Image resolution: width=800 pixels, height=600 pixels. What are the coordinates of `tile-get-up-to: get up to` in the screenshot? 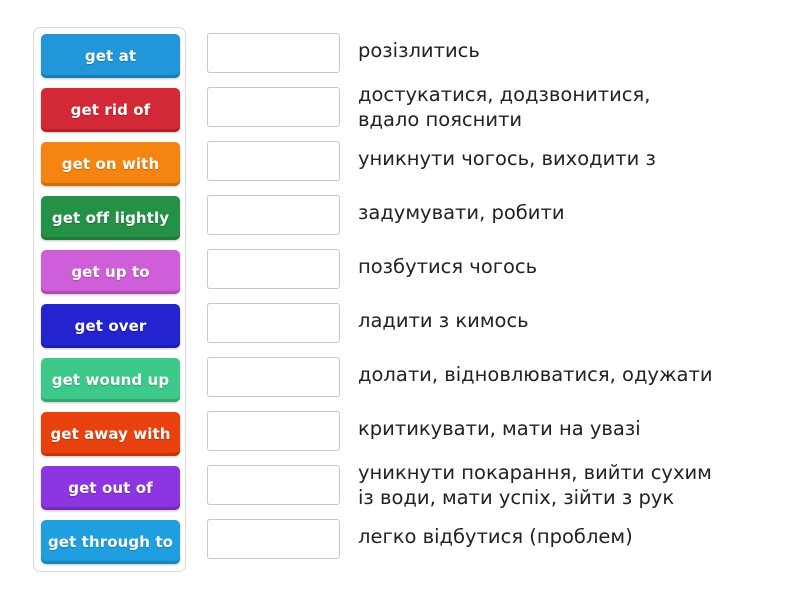 It's located at (110, 272).